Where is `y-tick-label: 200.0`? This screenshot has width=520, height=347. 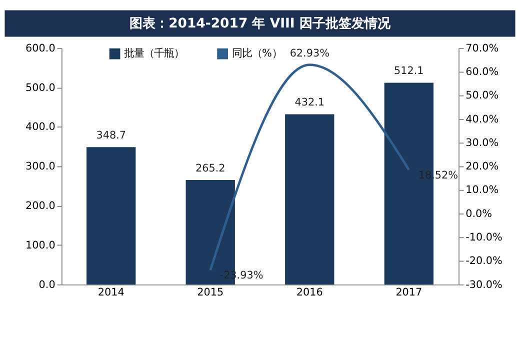 y-tick-label: 200.0 is located at coordinates (41, 206).